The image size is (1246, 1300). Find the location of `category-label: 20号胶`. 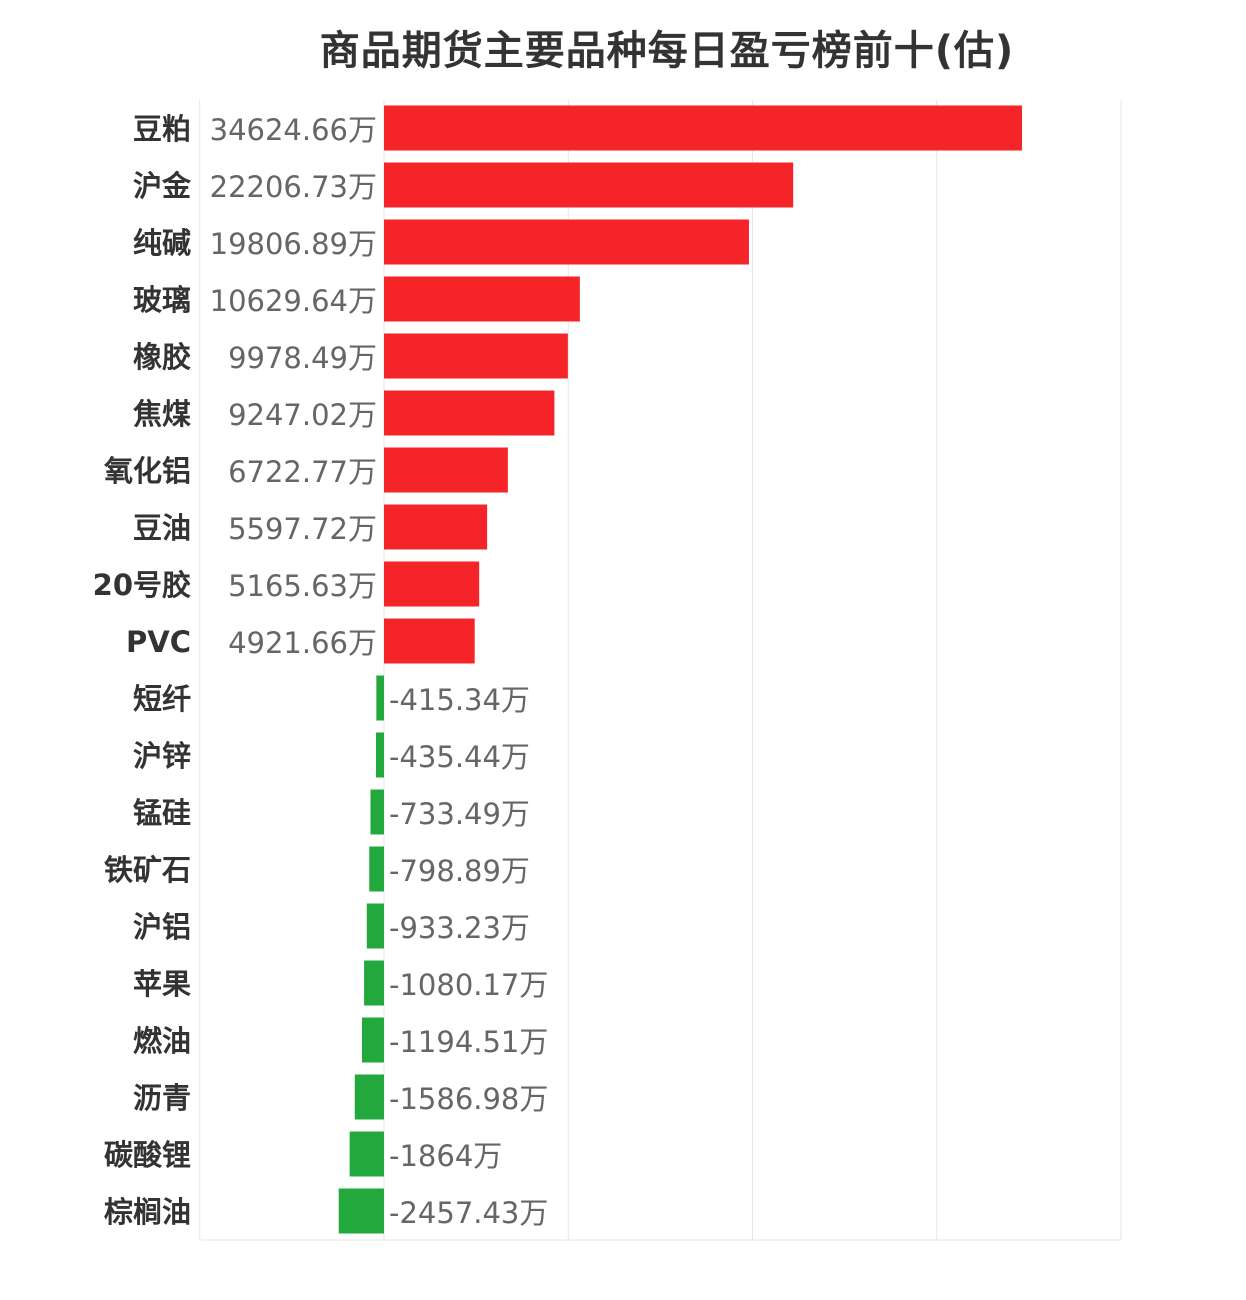

category-label: 20号胶 is located at coordinates (142, 585).